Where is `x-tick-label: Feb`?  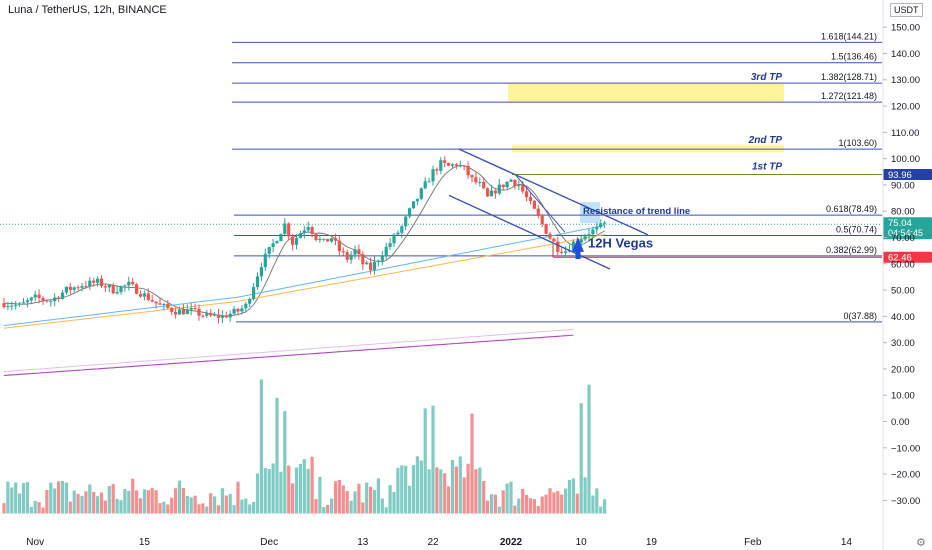
x-tick-label: Feb is located at coordinates (753, 542).